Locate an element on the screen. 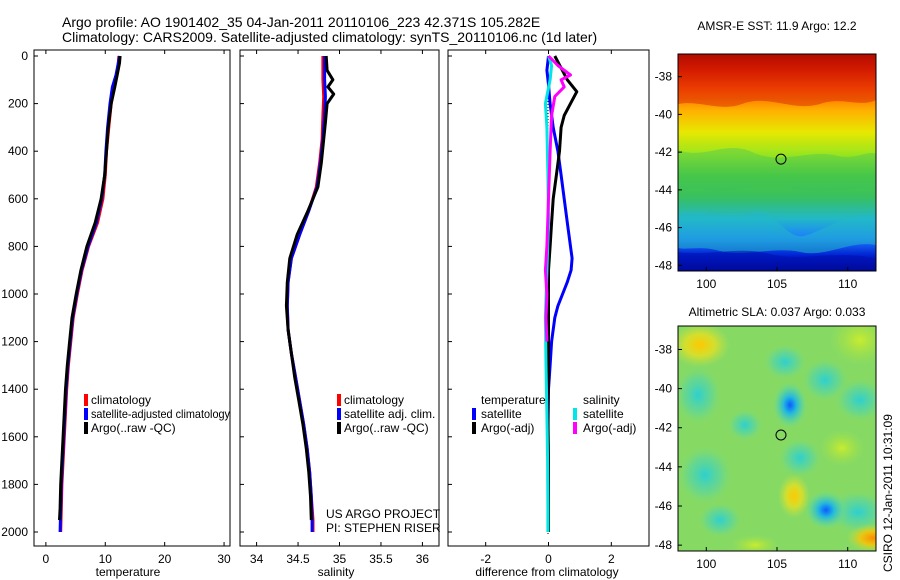 This screenshot has width=900, height=580. sla-float-marker is located at coordinates (781, 435).